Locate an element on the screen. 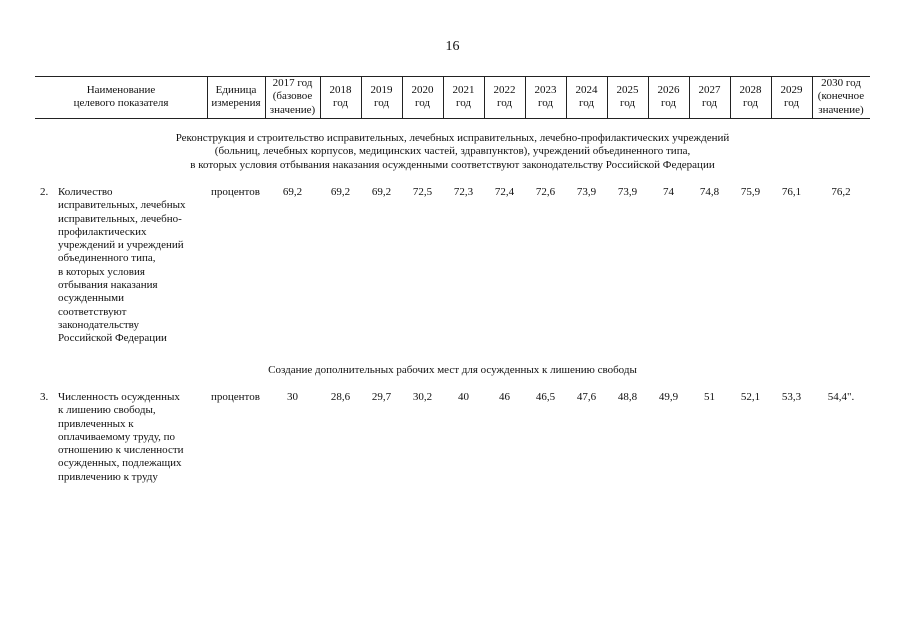 This screenshot has height=640, width=905. header-cell: 2025 год is located at coordinates (627, 96).